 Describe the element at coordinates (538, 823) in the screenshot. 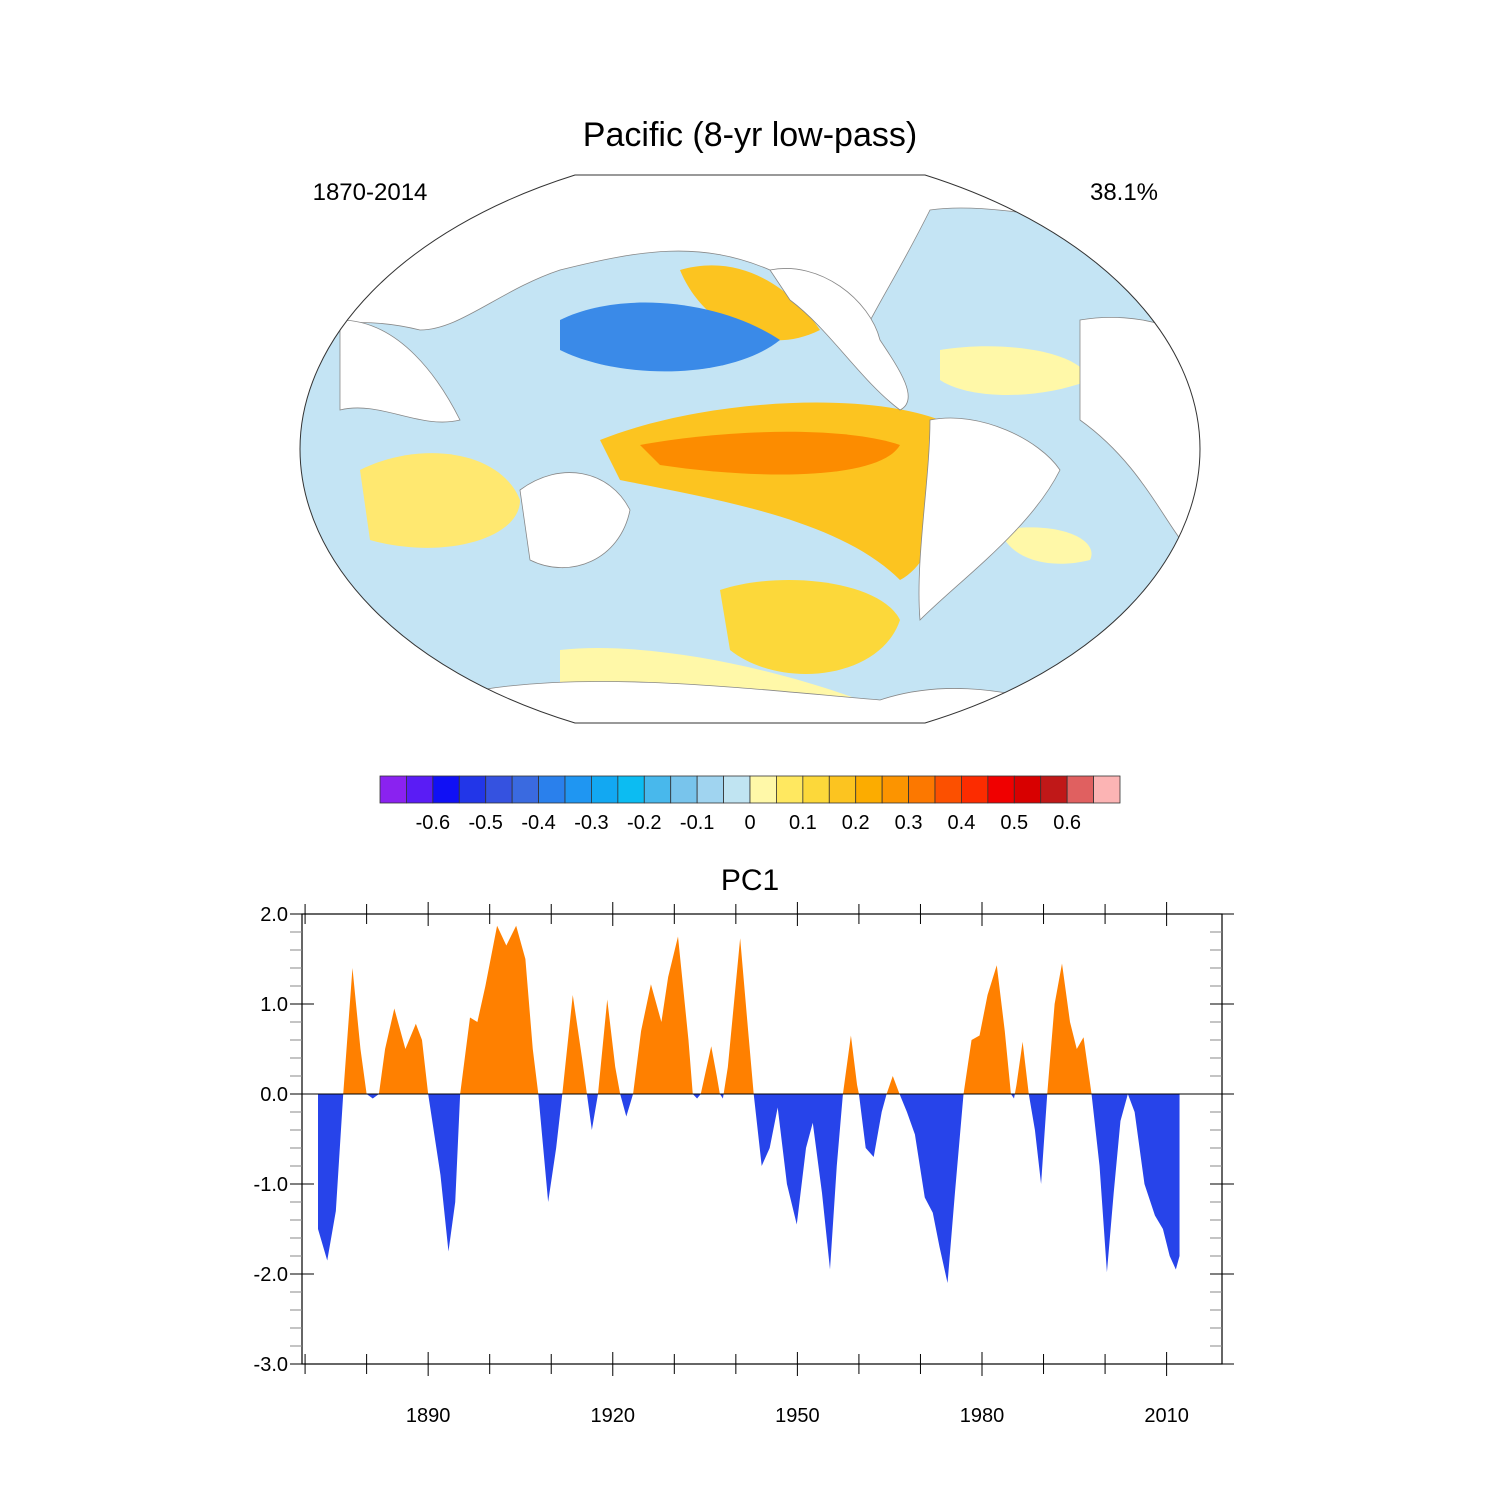

I see `colorbar-label: -0.4` at that location.